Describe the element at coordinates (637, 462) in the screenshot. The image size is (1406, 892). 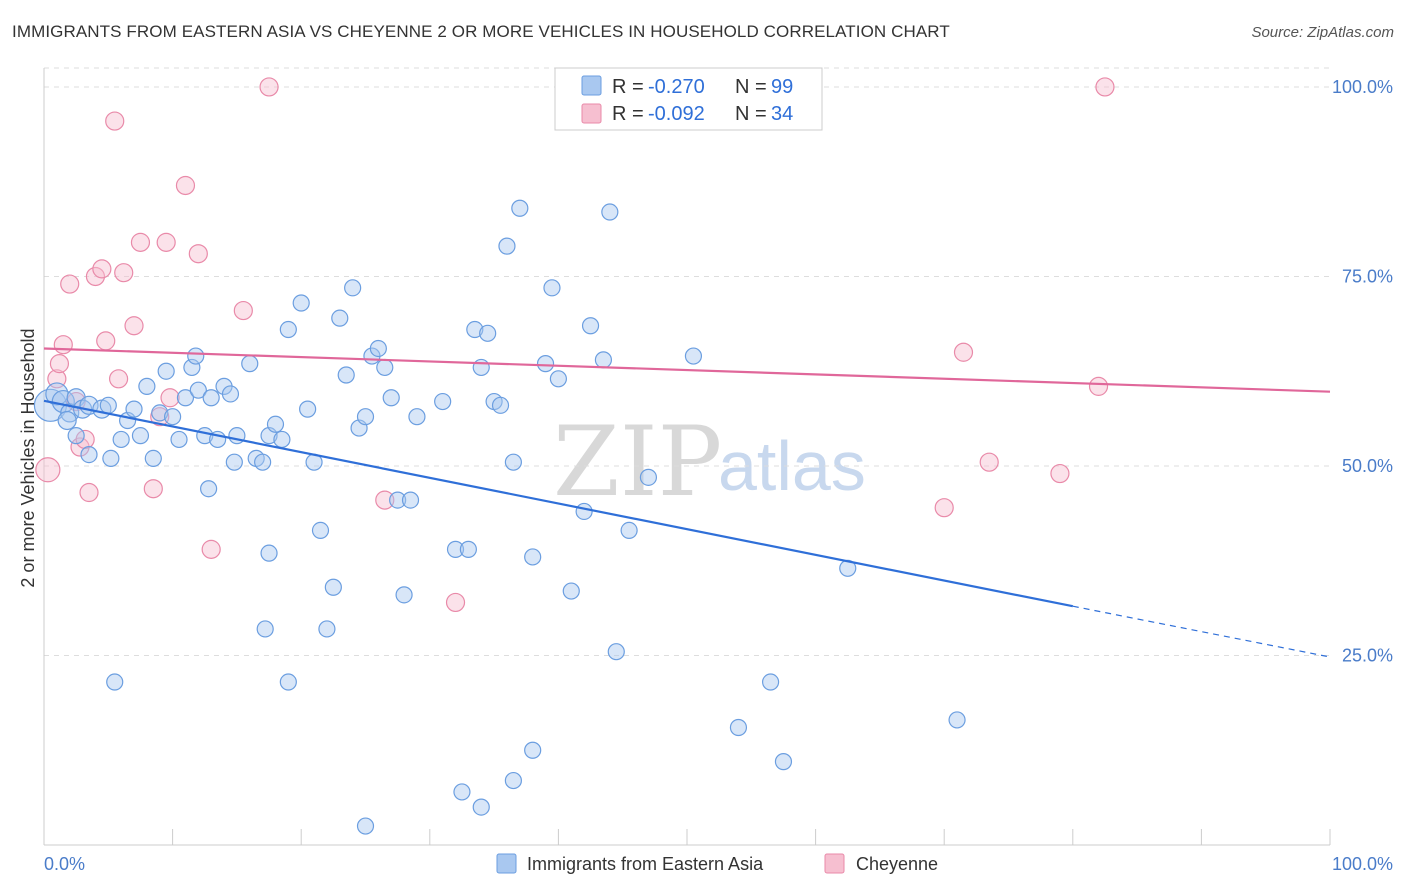
I see `watermark-zip: ZIP` at that location.